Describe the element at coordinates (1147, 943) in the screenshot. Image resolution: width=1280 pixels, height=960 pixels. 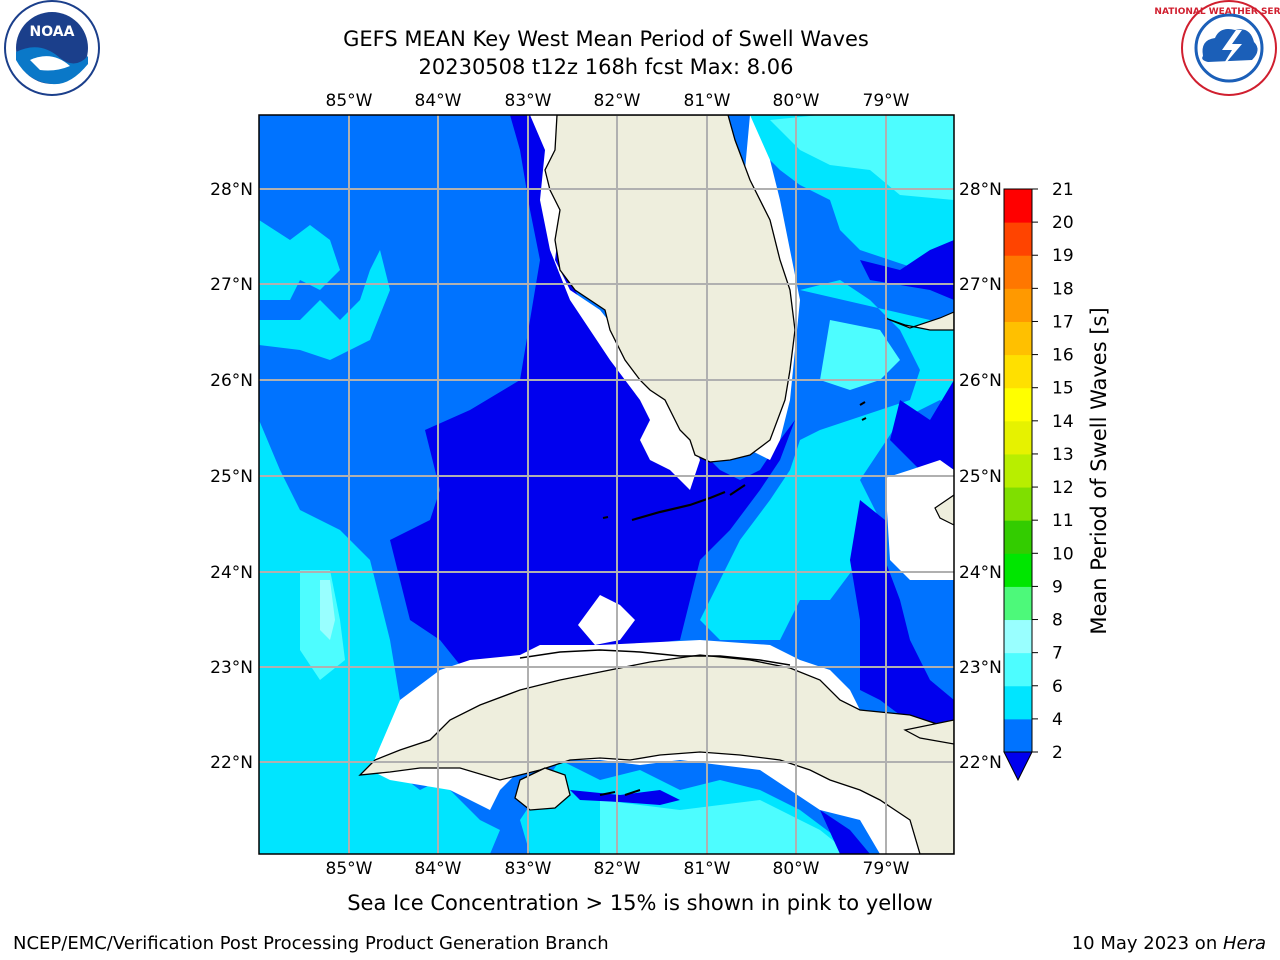
I see `date-value: 10 May 2023 on` at that location.